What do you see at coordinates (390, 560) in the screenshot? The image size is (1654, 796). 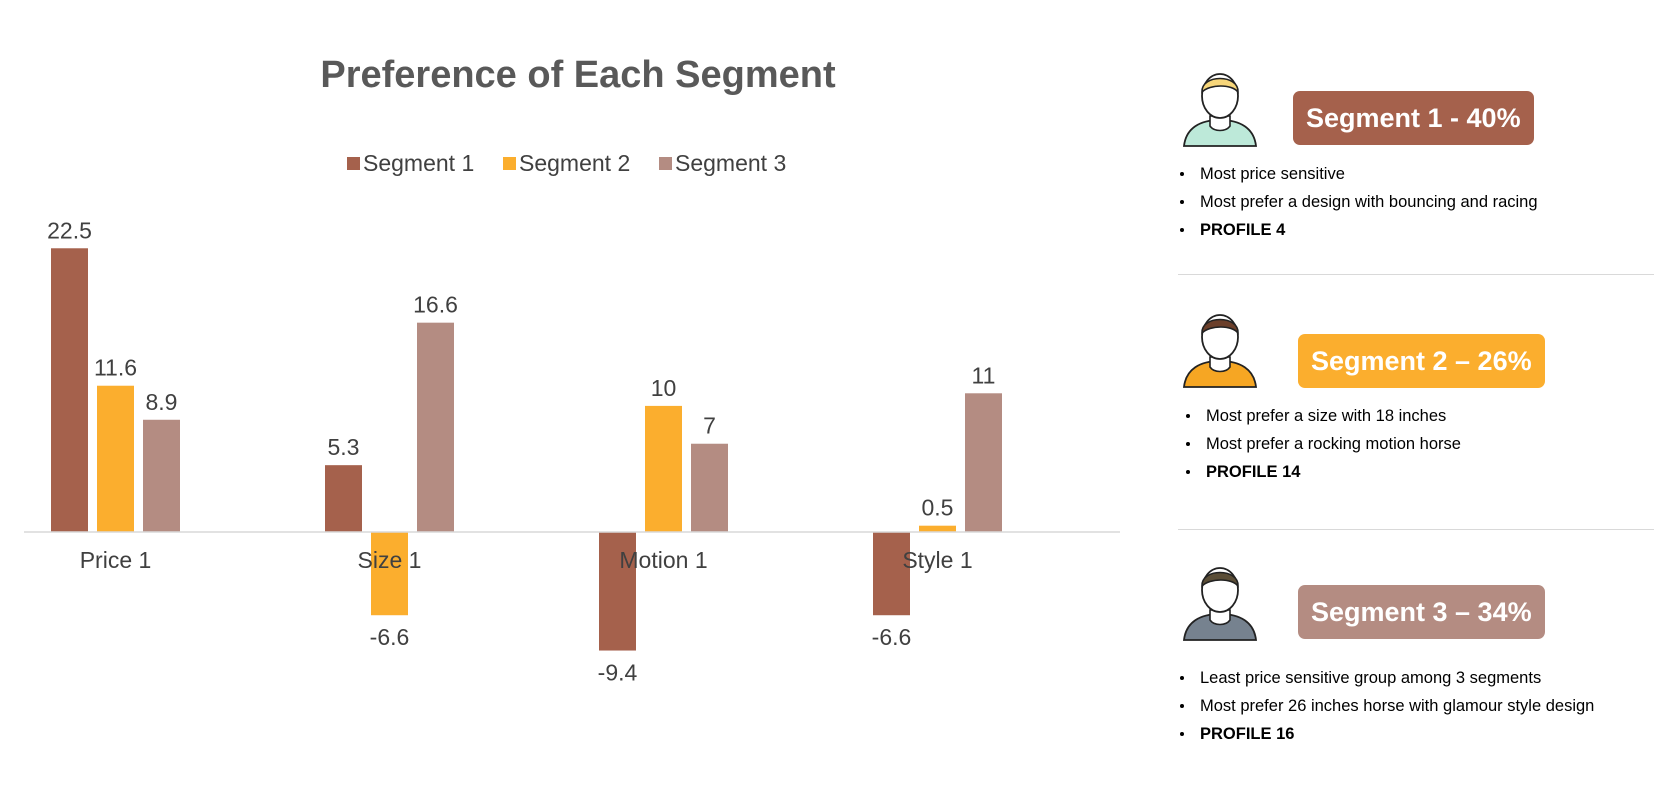 I see `category-tick-label: Size 1` at bounding box center [390, 560].